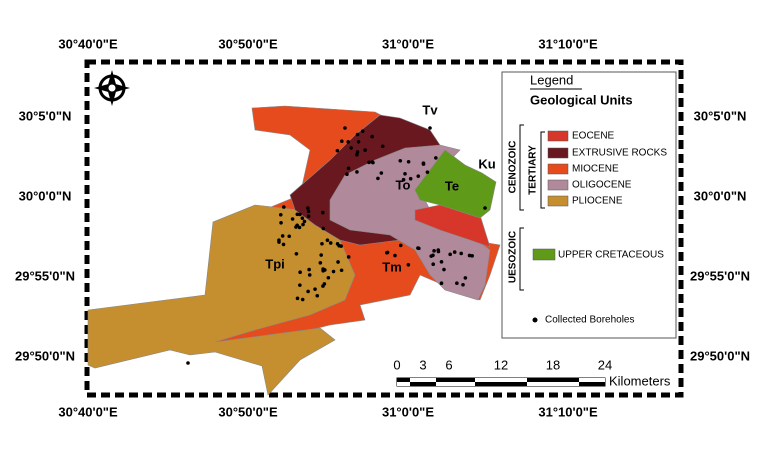 The height and width of the screenshot is (451, 768). What do you see at coordinates (430, 109) in the screenshot?
I see `map-label: Tv` at bounding box center [430, 109].